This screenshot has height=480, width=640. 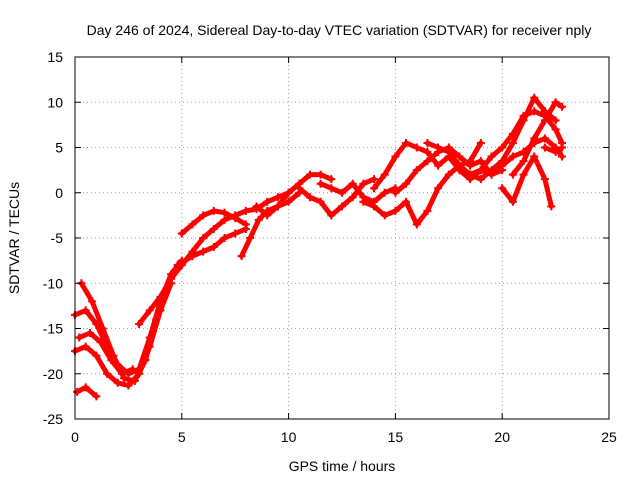 What do you see at coordinates (422, 183) in the screenshot?
I see `series-sat-l` at bounding box center [422, 183].